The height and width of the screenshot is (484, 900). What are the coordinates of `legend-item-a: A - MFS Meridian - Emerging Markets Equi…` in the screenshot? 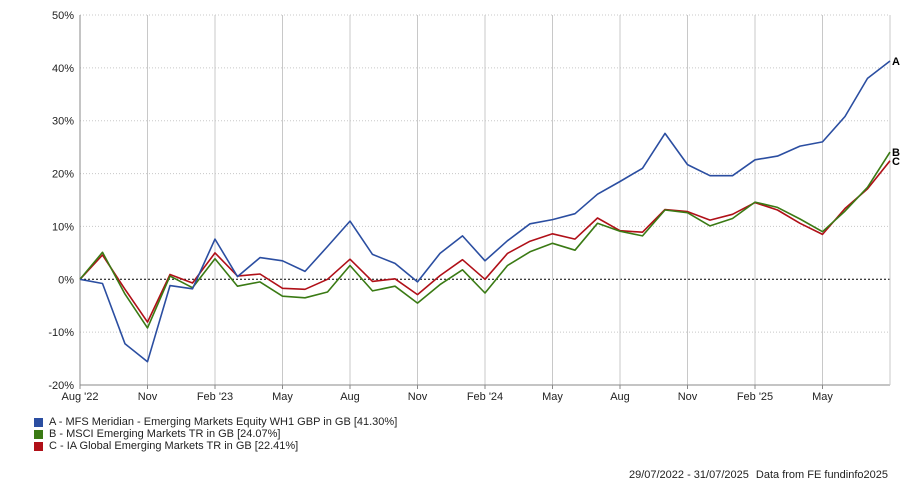 It's located at (215, 422).